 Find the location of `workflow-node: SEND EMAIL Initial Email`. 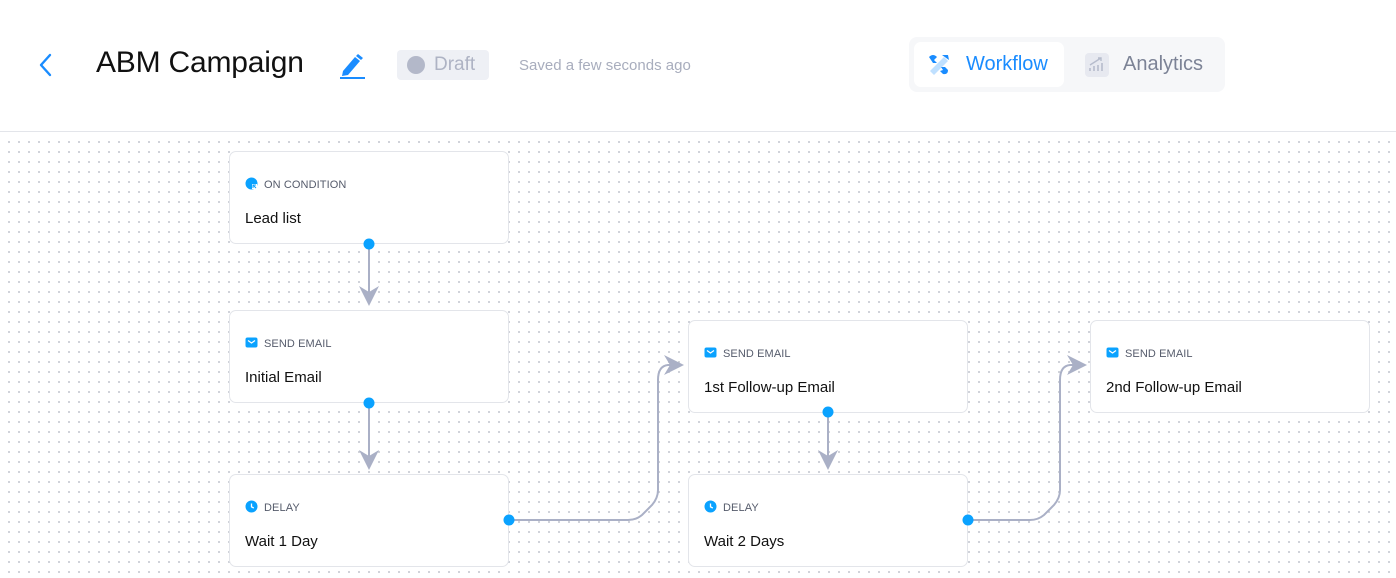

workflow-node: SEND EMAIL Initial Email is located at coordinates (369, 356).